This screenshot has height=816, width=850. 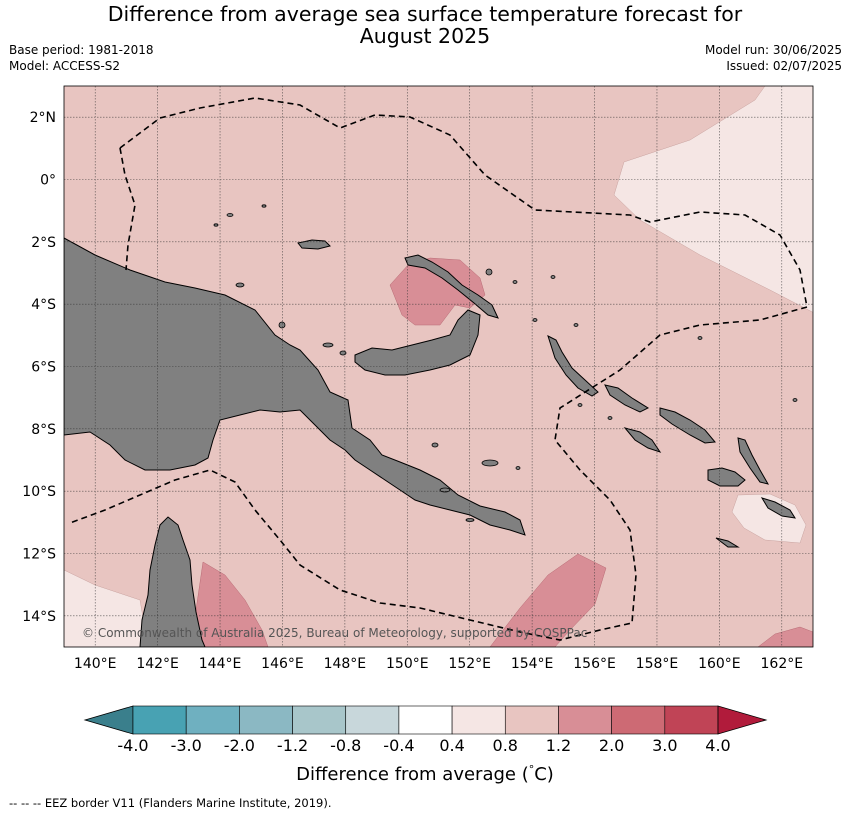 I want to click on anomaly-zone-southeast-islands, so click(x=769, y=518).